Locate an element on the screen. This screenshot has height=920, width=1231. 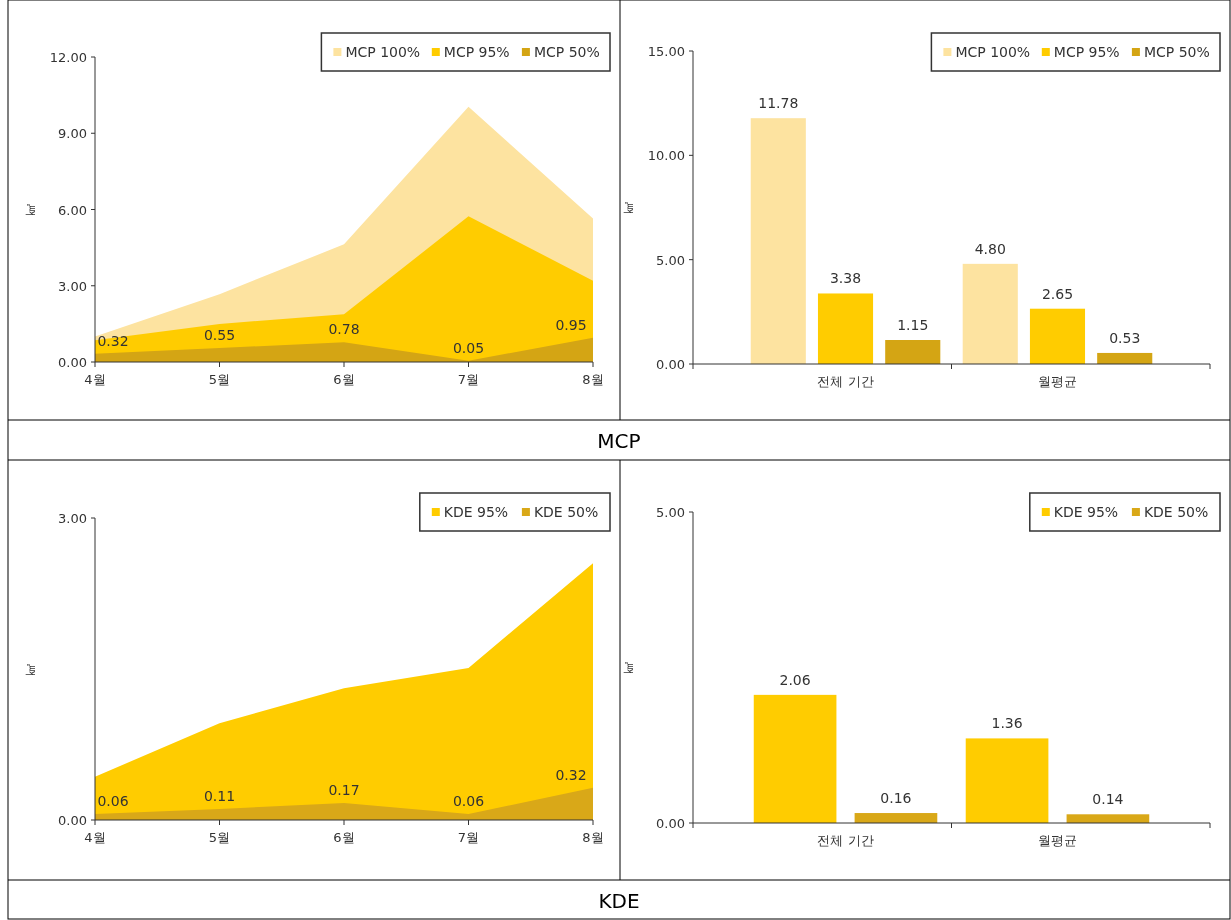
y-tick-label: 6.00 is located at coordinates (72, 210).